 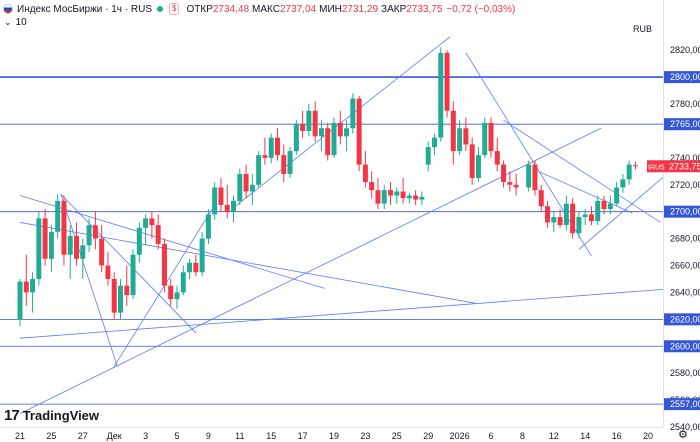 What do you see at coordinates (13, 22) in the screenshot?
I see `volume-indicator: ⌄ 10` at bounding box center [13, 22].